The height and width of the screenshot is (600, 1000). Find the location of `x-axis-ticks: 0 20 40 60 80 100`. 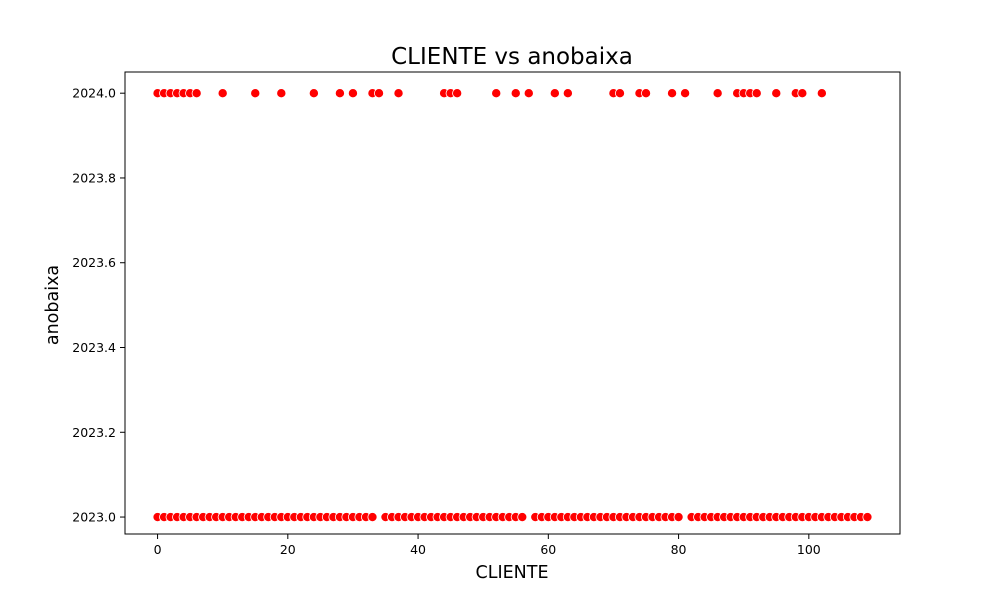

x-axis-ticks: 0 20 40 60 80 100 is located at coordinates (487, 545).